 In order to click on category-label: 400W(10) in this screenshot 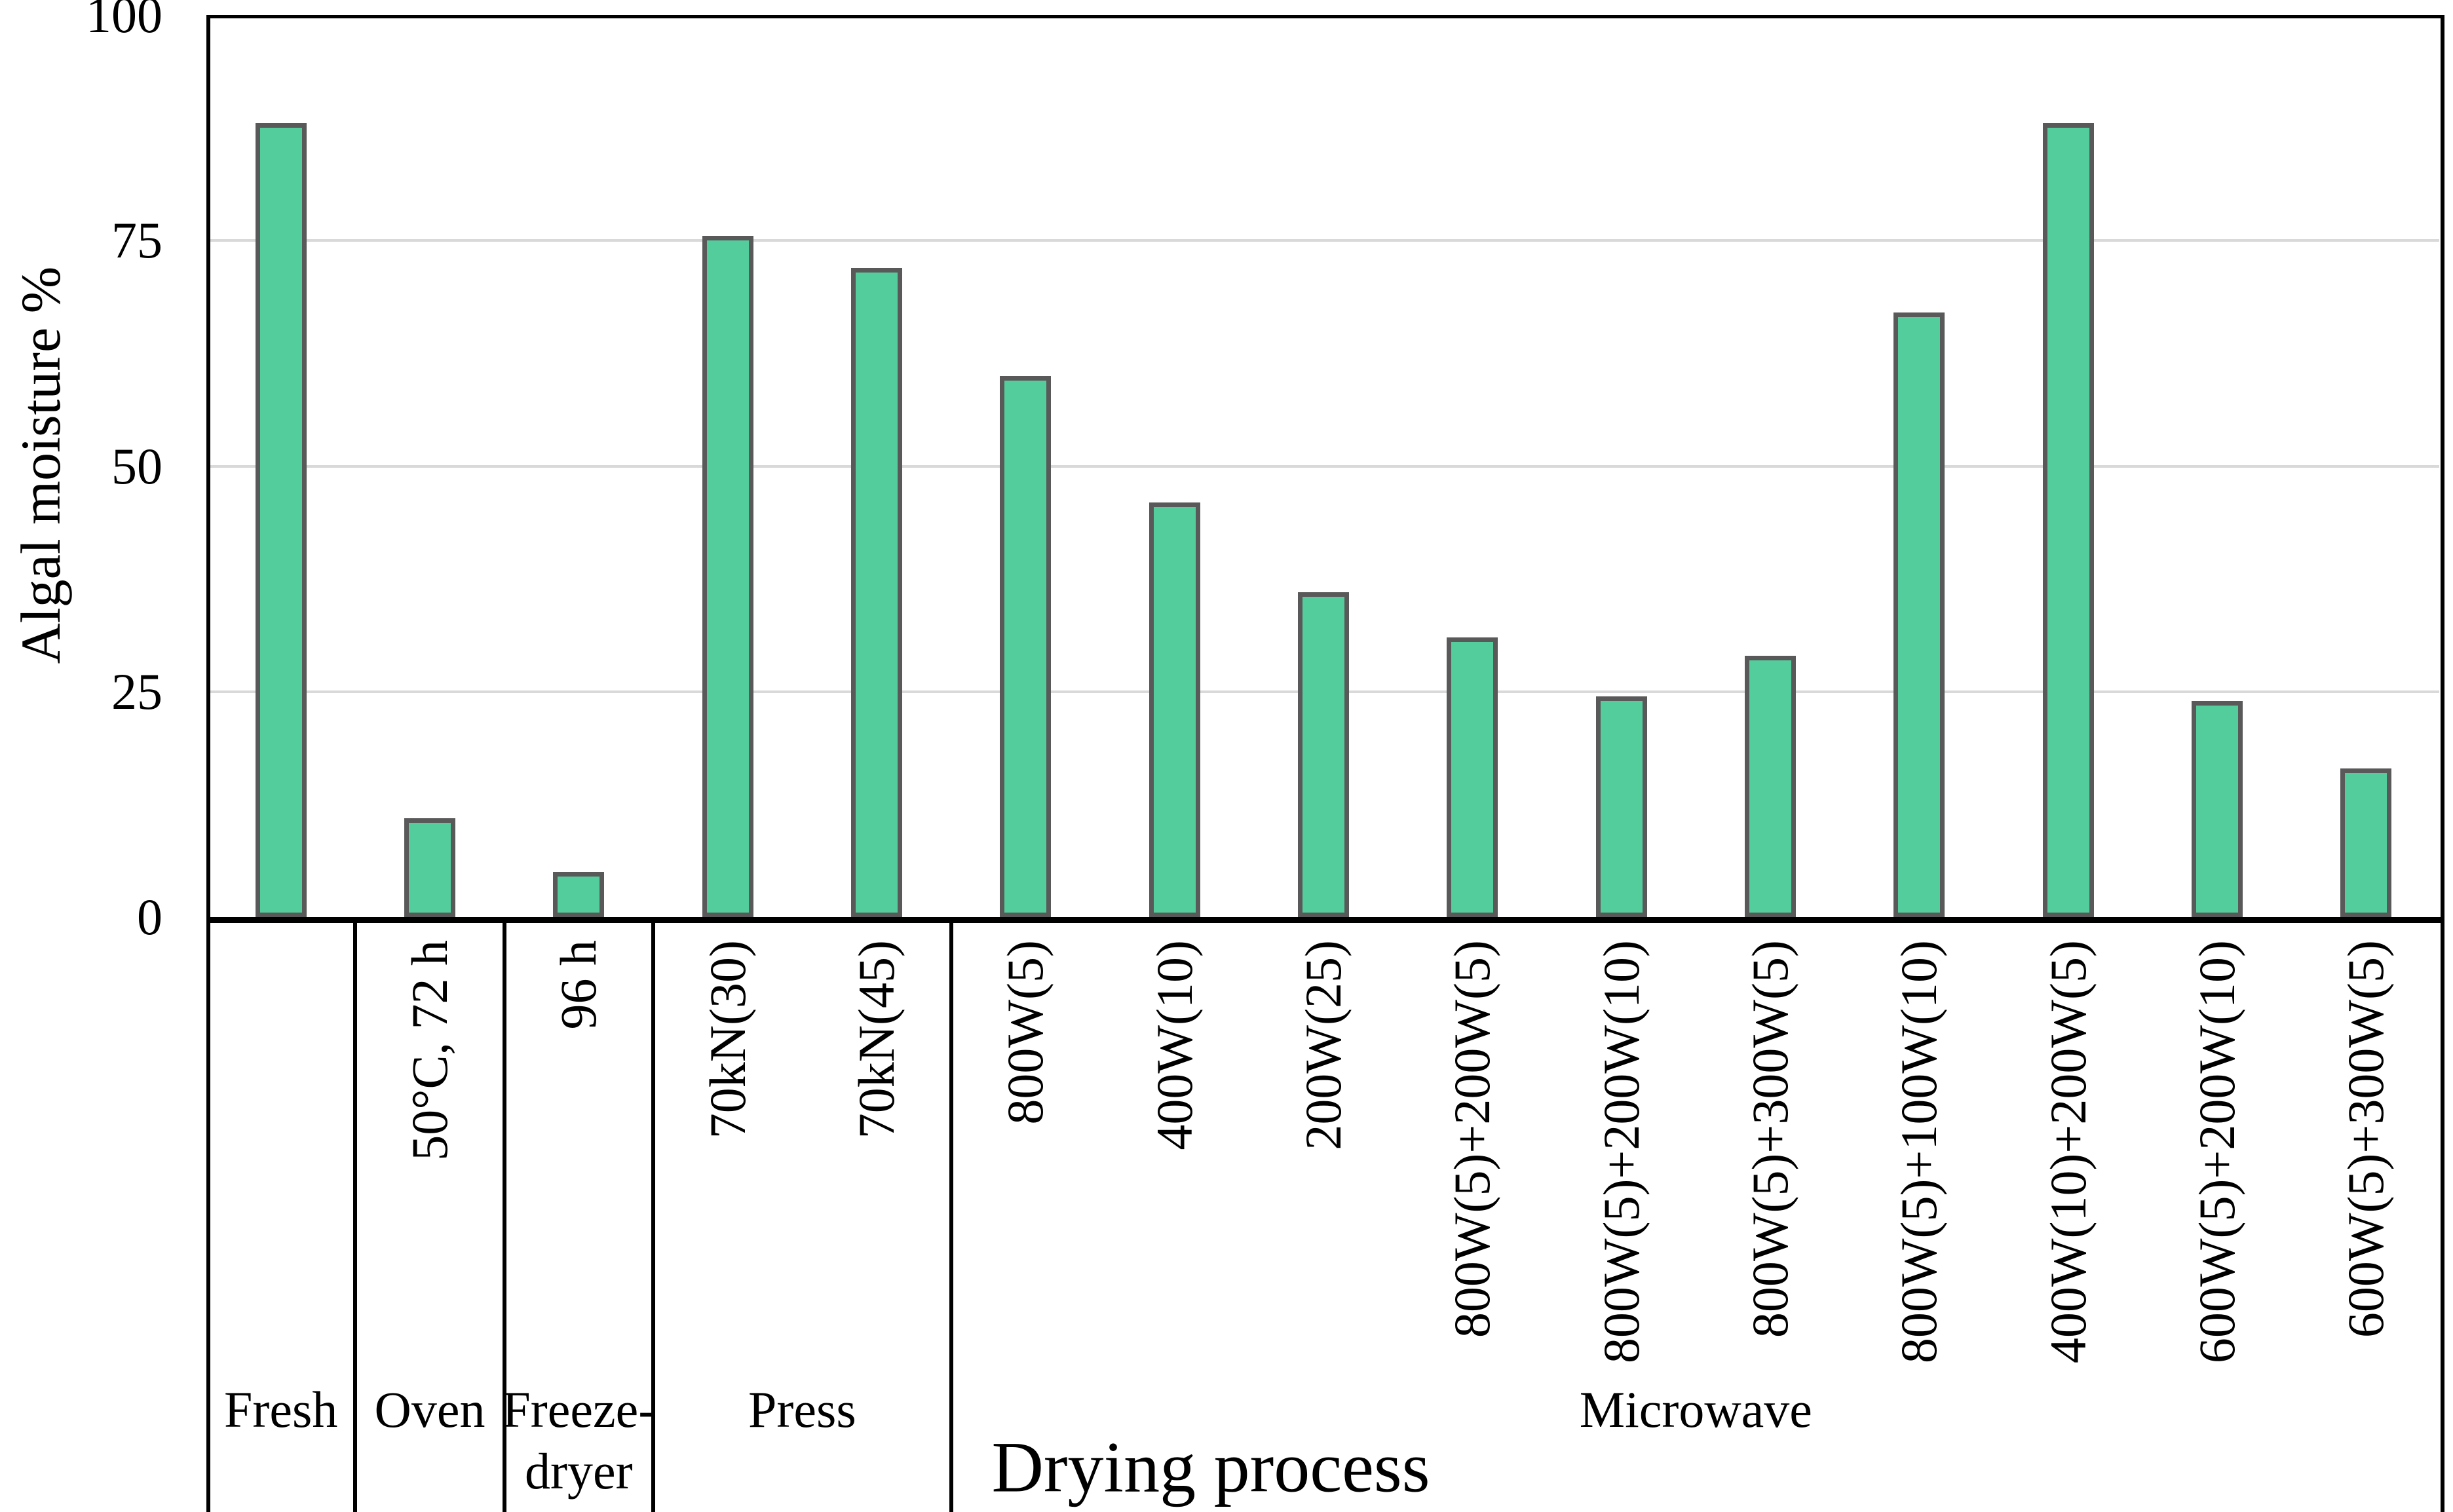, I will do `click(1174, 1045)`.